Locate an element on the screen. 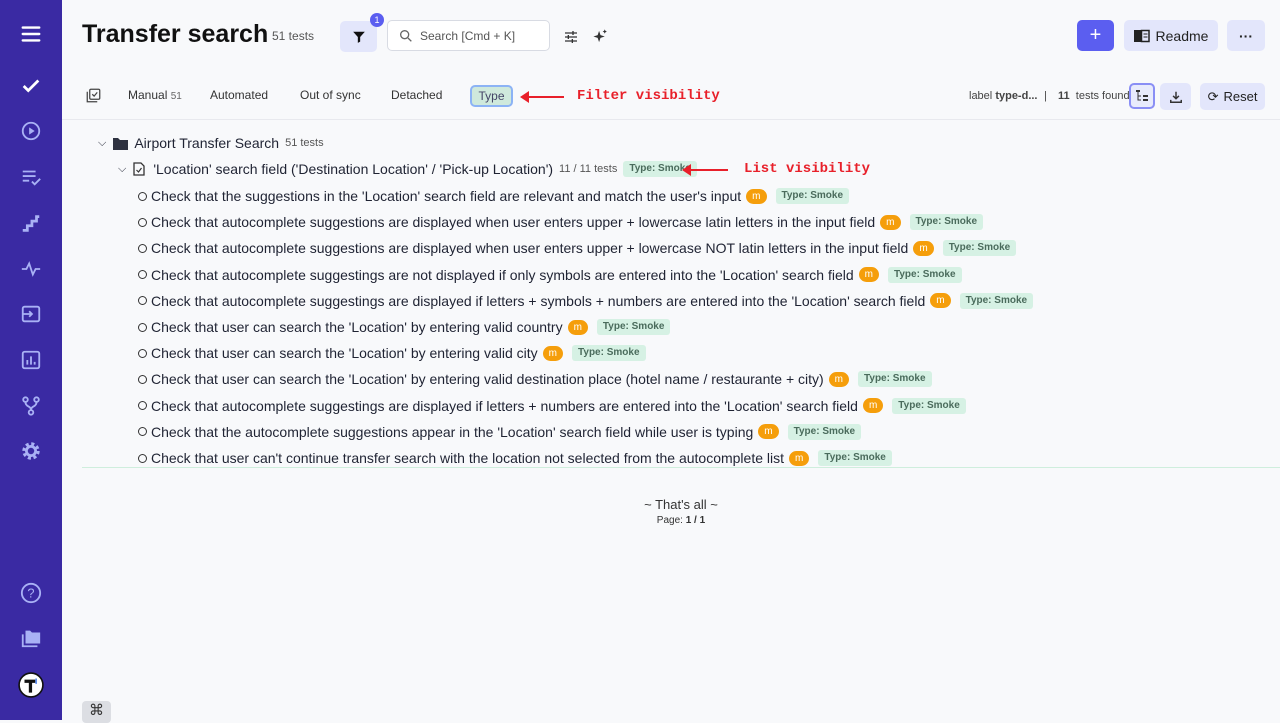 The image size is (1280, 723). tab-detached: Detached is located at coordinates (417, 95).